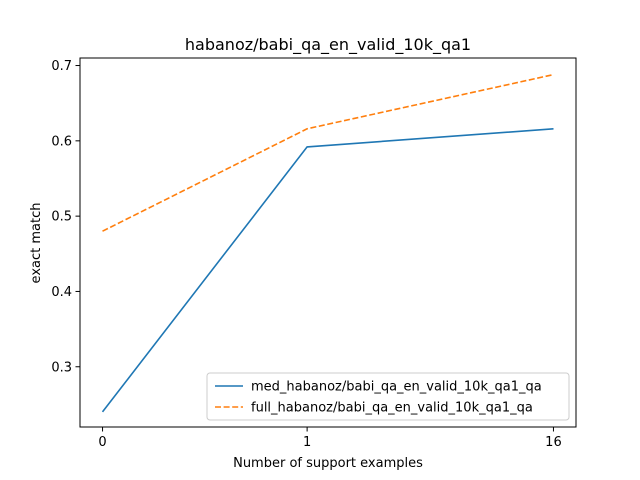 Image resolution: width=640 pixels, height=480 pixels. Describe the element at coordinates (328, 45) in the screenshot. I see `chart-title: habanoz/babi_qa_en_valid_10k_qa1` at that location.